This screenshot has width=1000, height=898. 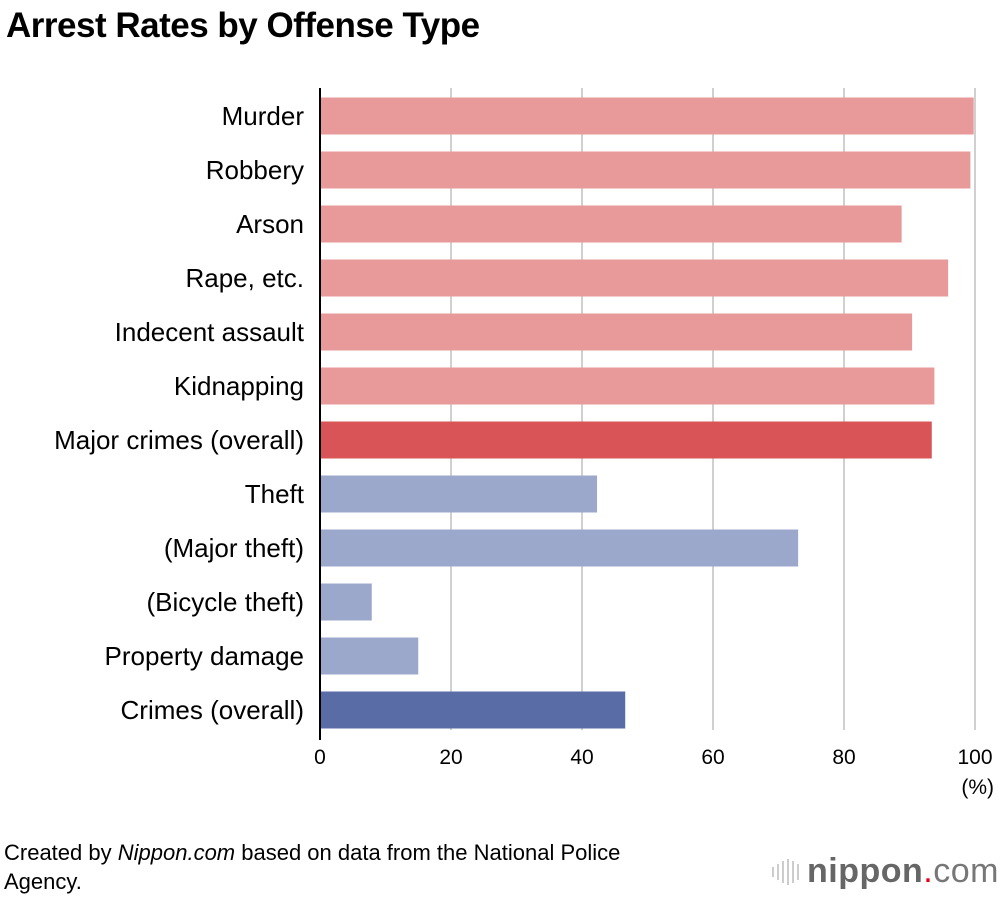 What do you see at coordinates (843, 757) in the screenshot?
I see `x-tick-label: 80` at bounding box center [843, 757].